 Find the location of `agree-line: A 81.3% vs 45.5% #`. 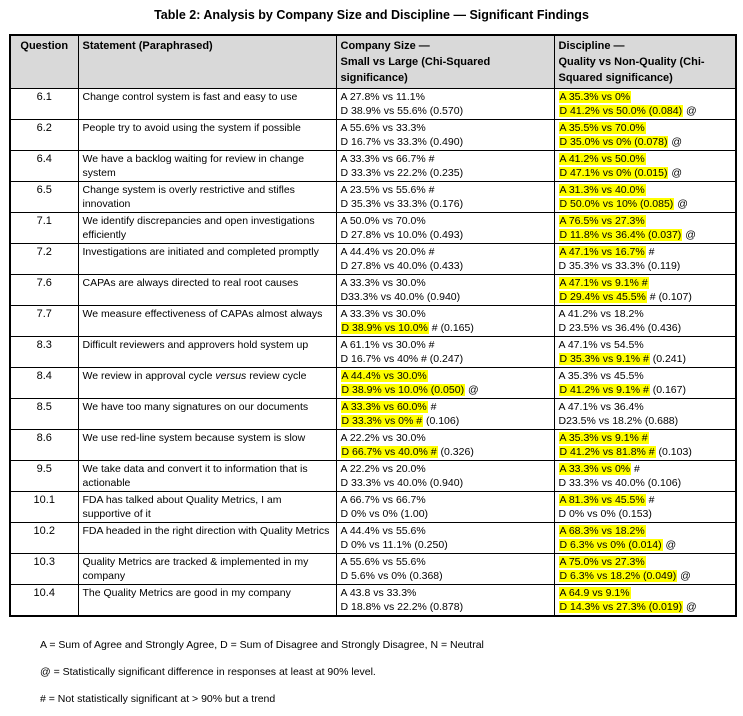

agree-line: A 81.3% vs 45.5% # is located at coordinates (645, 500).